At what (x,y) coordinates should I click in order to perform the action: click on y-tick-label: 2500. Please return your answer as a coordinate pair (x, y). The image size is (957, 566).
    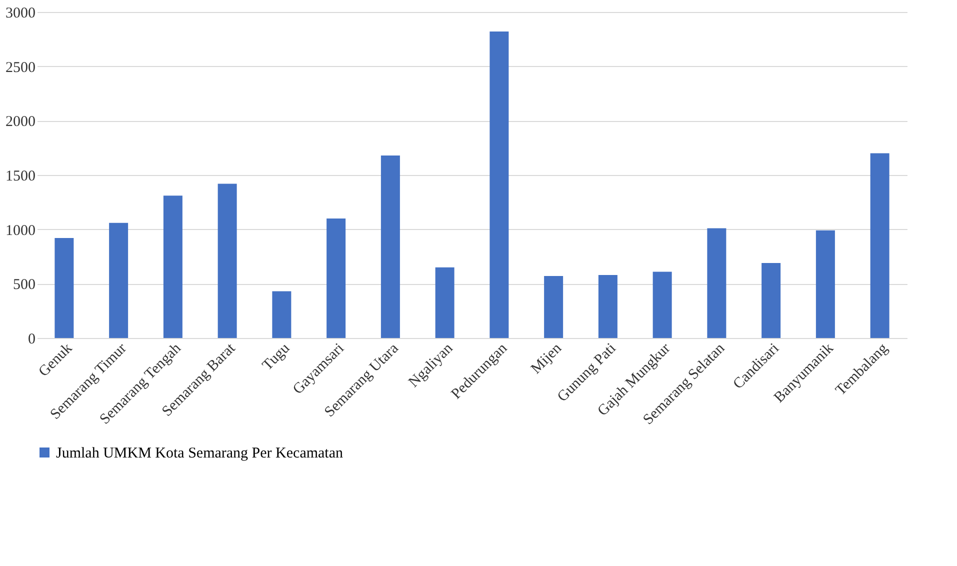
    Looking at the image, I should click on (21, 68).